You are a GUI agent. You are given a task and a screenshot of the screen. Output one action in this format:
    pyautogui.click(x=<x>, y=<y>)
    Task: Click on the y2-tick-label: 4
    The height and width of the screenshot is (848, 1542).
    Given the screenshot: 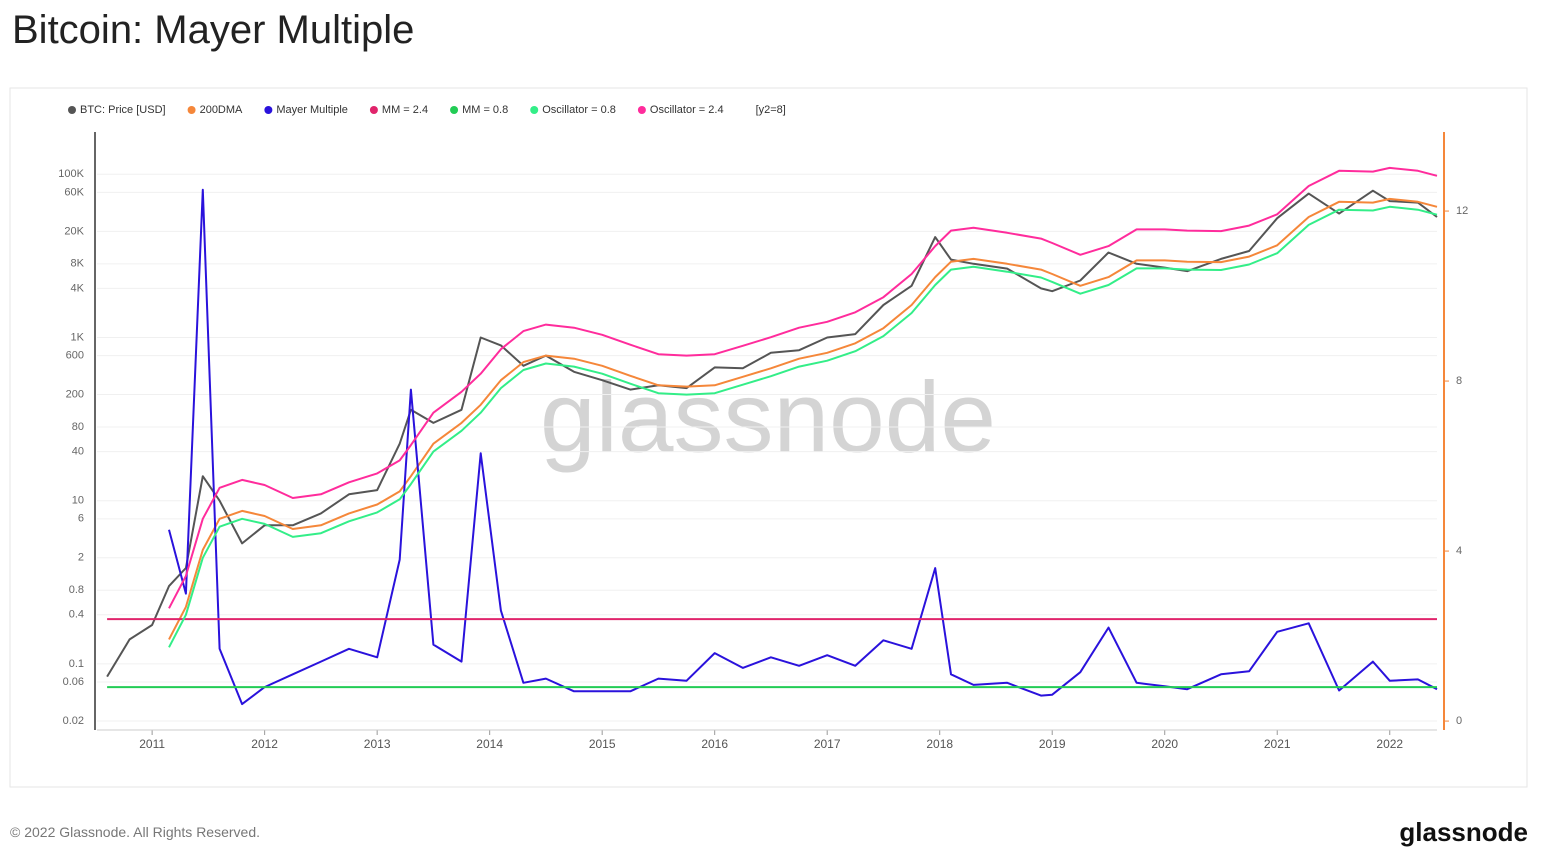 What is the action you would take?
    pyautogui.click(x=1459, y=551)
    